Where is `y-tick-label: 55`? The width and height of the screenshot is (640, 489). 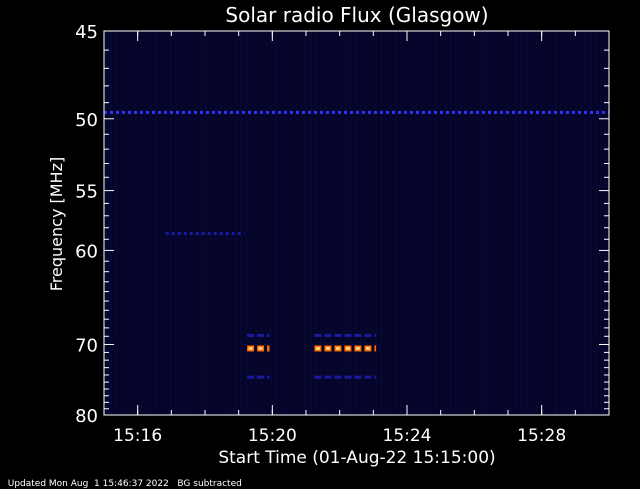
y-tick-label: 55 is located at coordinates (86, 192).